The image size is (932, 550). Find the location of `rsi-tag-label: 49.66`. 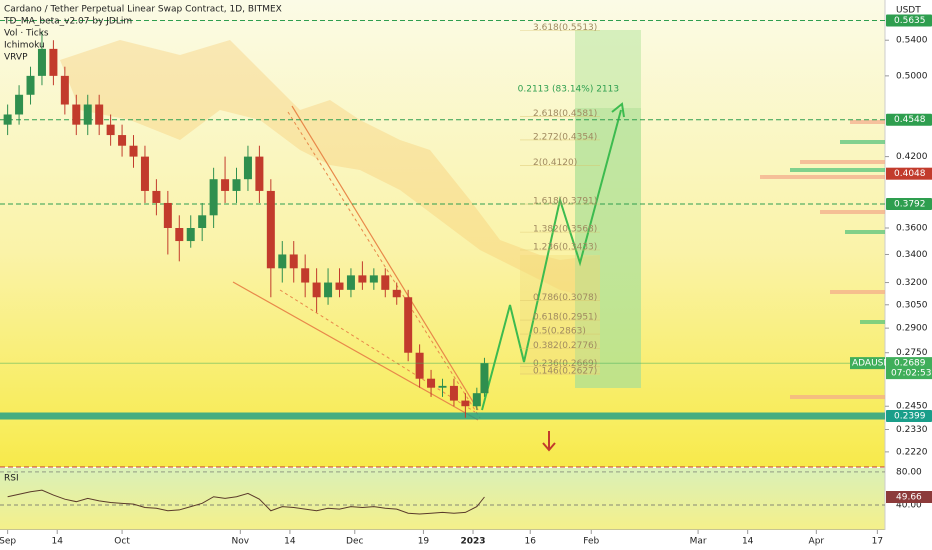

rsi-tag-label: 49.66 is located at coordinates (909, 498).